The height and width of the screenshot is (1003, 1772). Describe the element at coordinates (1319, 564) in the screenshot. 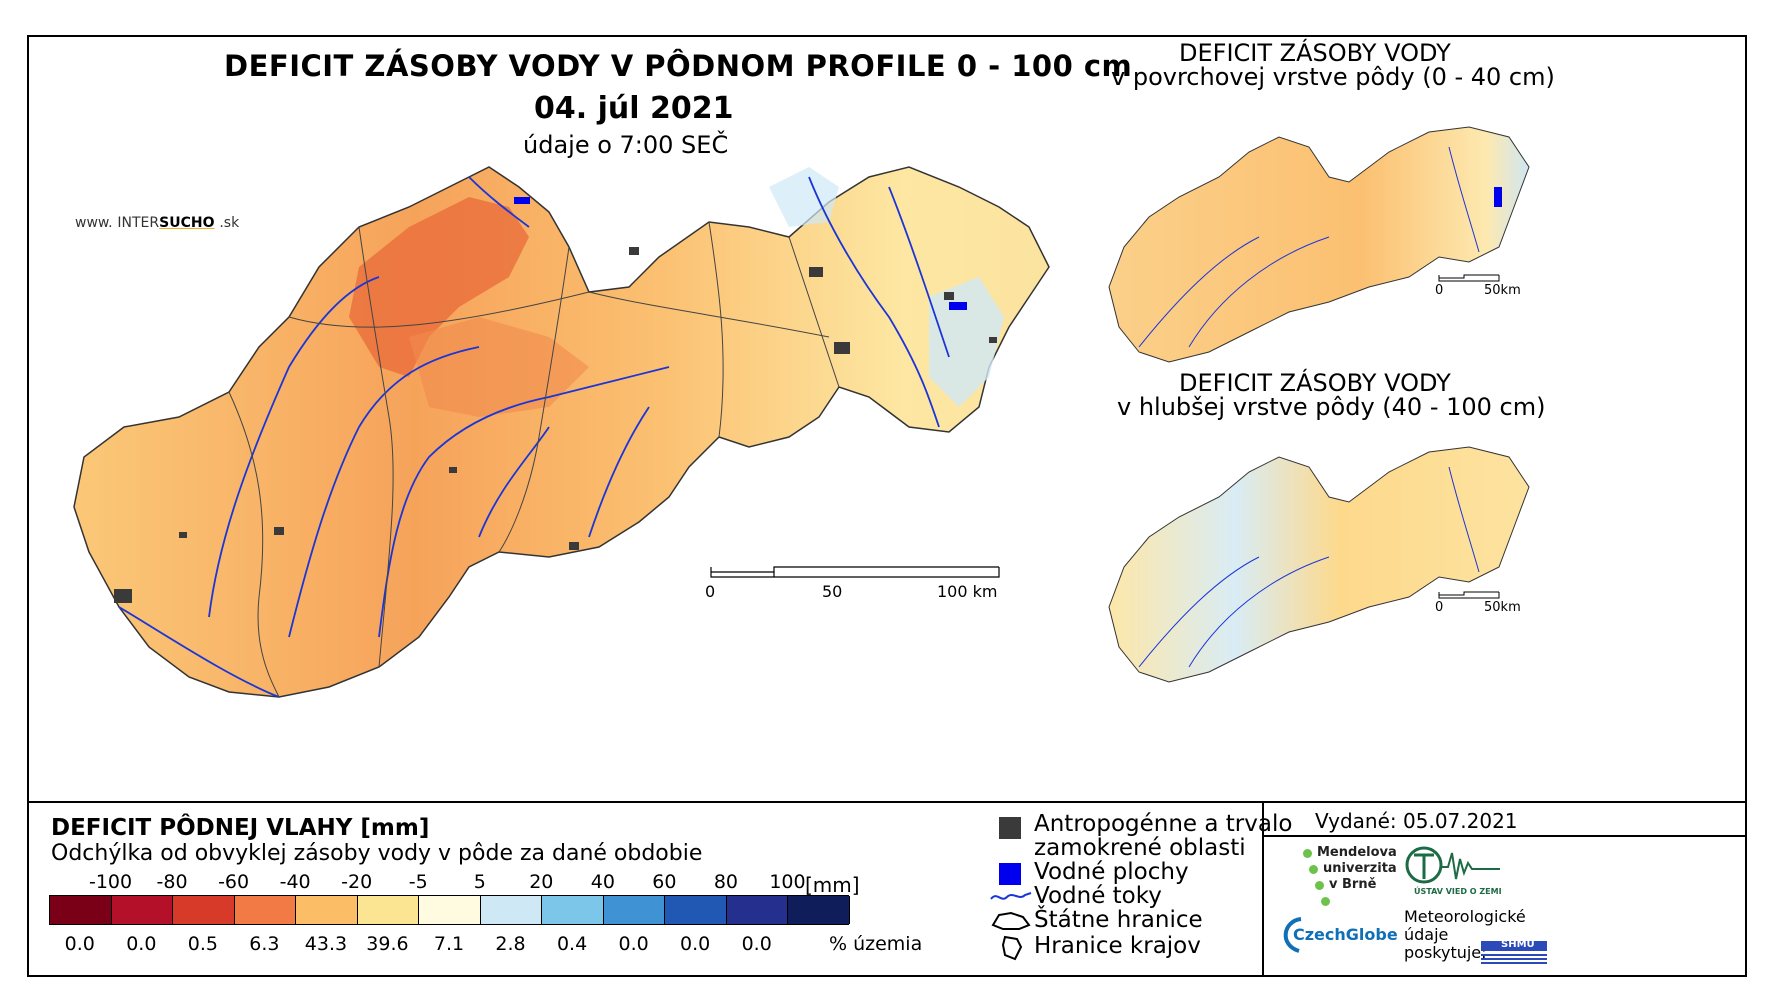

I see `inset-bottom-country-shape` at that location.